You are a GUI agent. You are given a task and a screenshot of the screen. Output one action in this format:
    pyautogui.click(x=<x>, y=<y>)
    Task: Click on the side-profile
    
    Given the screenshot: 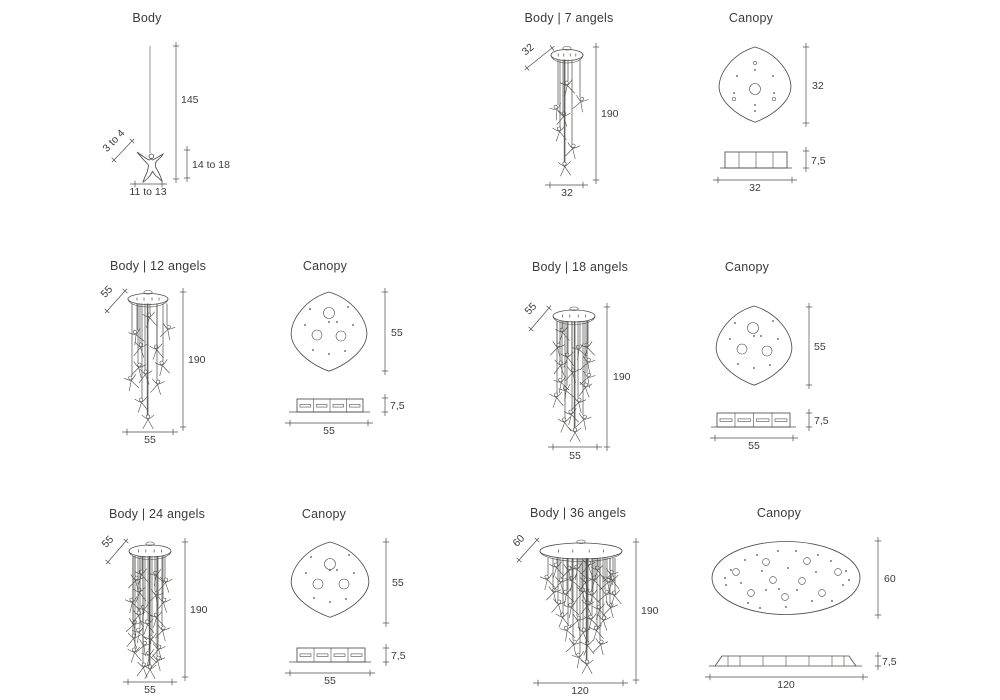 What is the action you would take?
    pyautogui.click(x=785, y=661)
    